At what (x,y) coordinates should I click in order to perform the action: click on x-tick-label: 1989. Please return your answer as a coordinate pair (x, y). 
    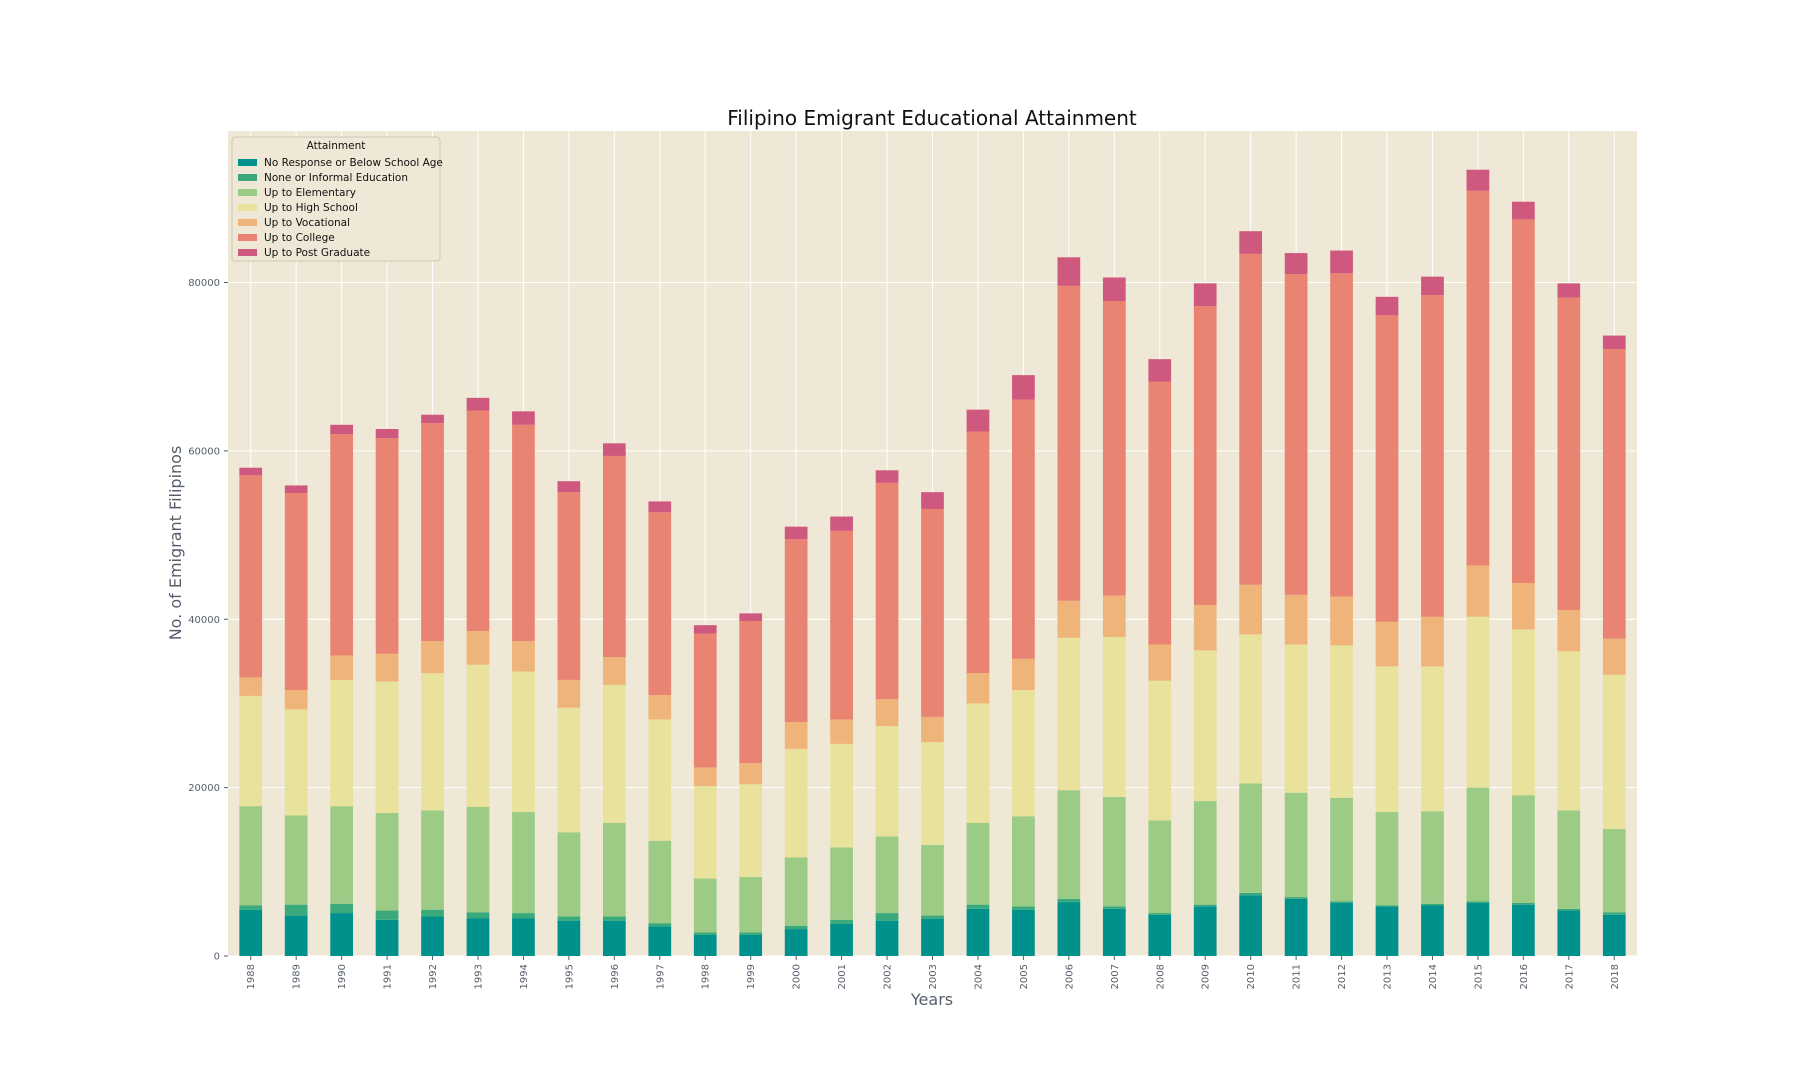
    Looking at the image, I should click on (297, 976).